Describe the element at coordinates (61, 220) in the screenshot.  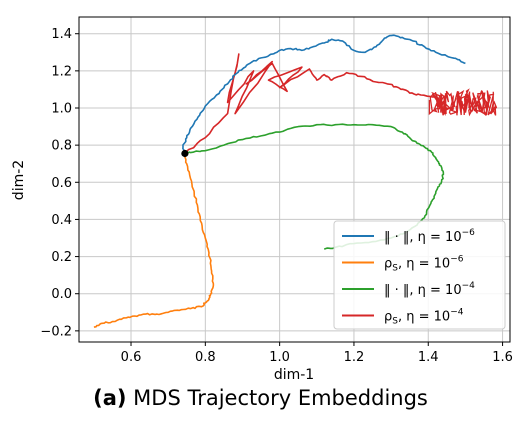
I see `y-tick-label: 0.4` at that location.